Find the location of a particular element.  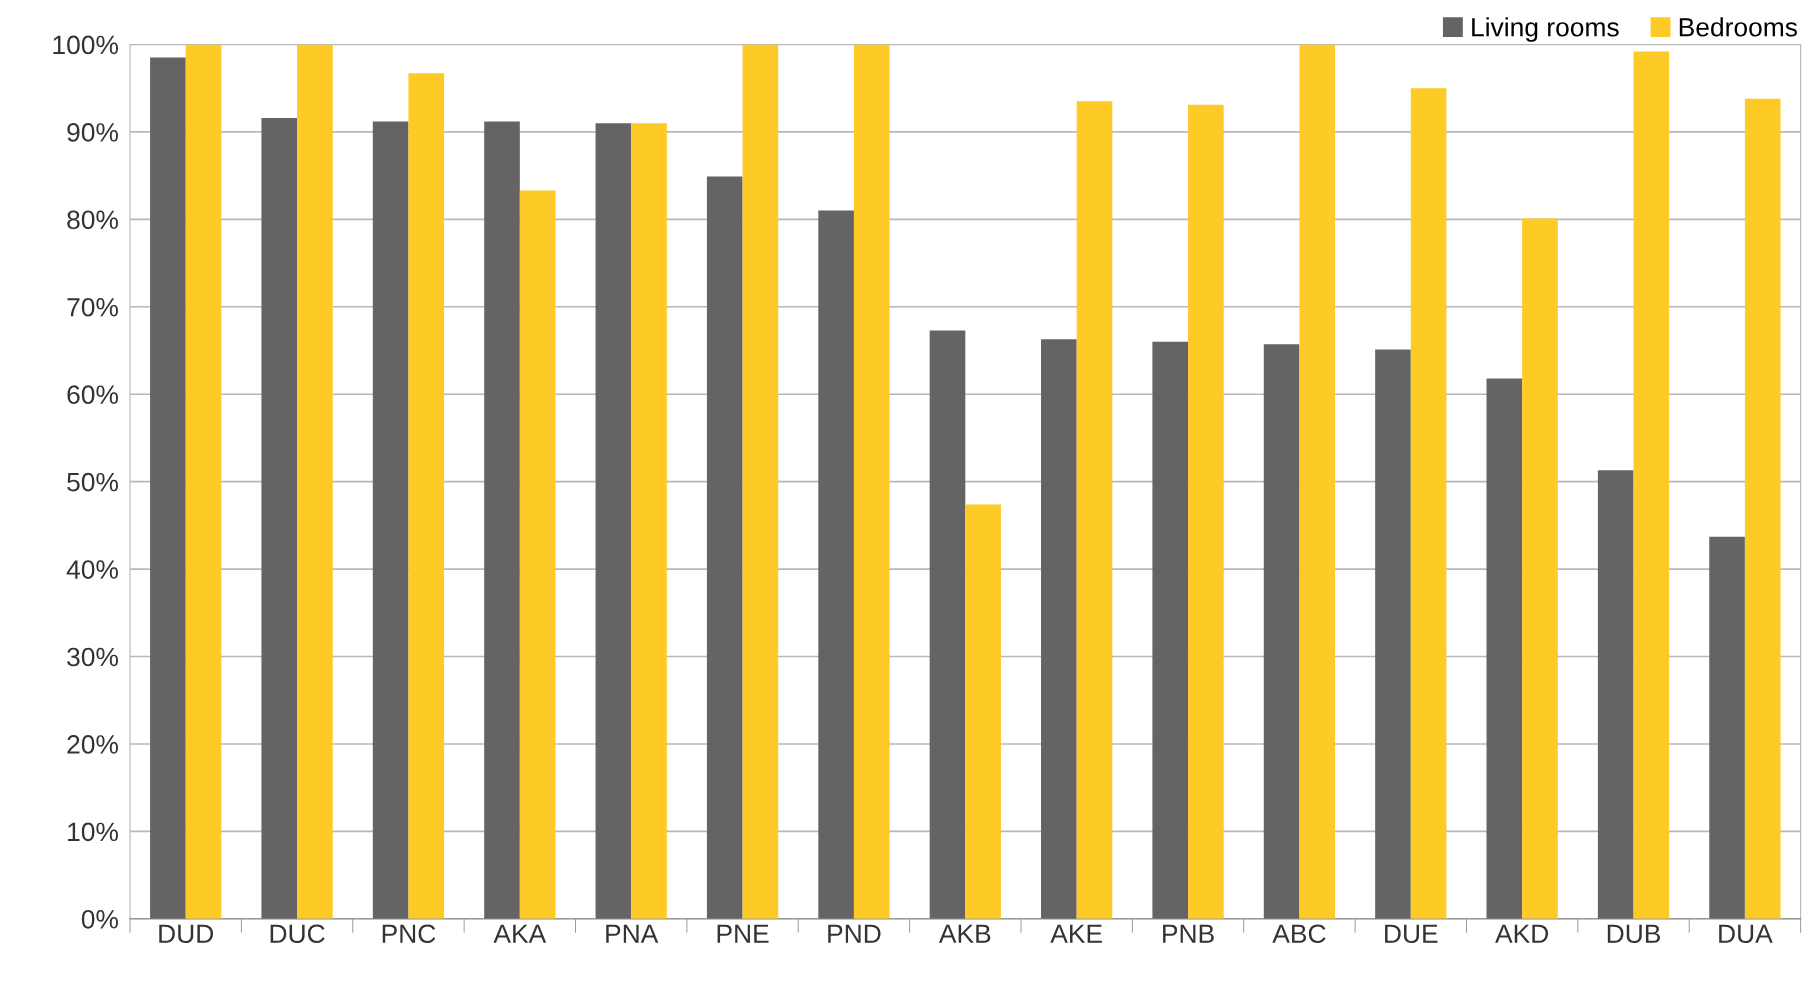

y-tick-label: 90% is located at coordinates (92, 132).